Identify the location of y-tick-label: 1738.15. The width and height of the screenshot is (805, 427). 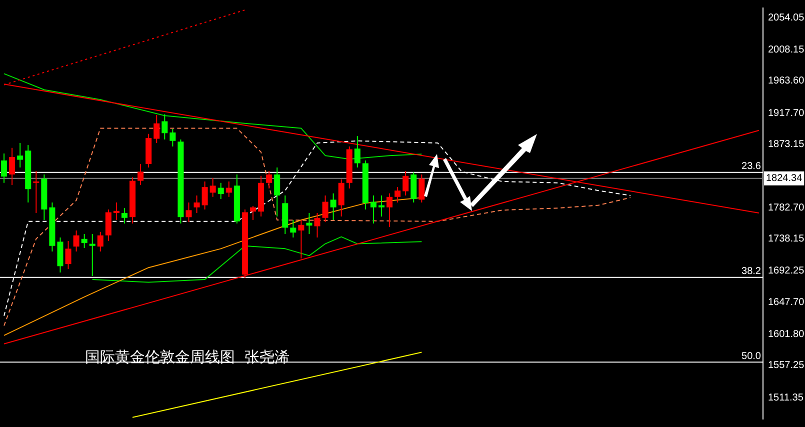
(786, 239).